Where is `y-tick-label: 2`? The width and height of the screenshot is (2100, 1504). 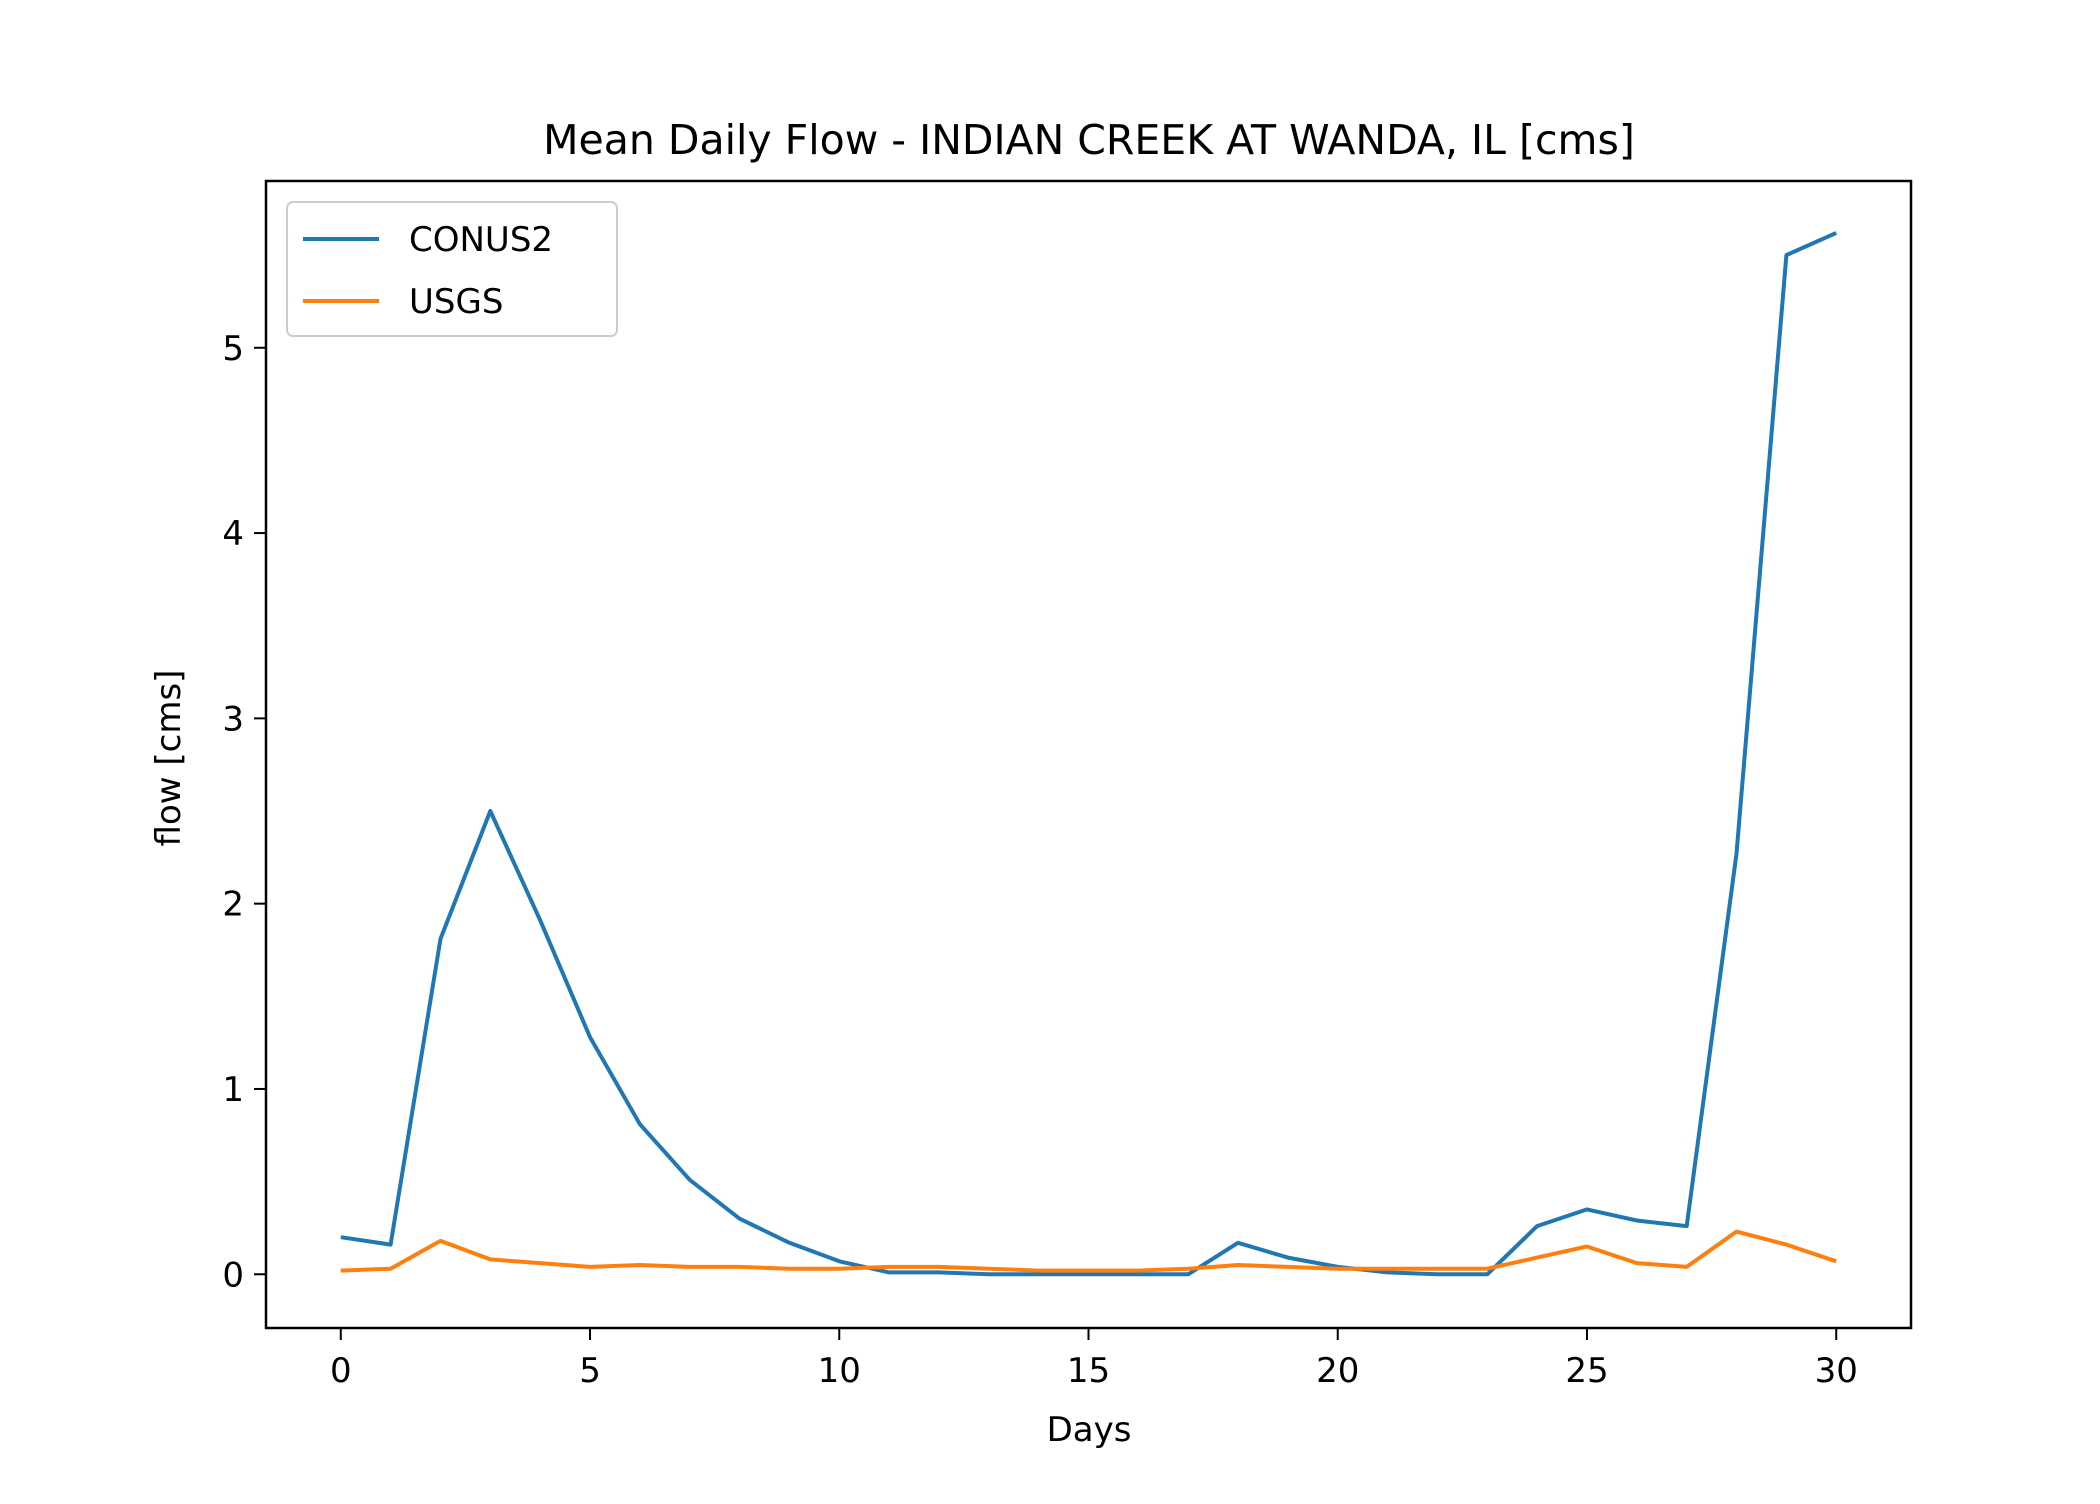
y-tick-label: 2 is located at coordinates (233, 905).